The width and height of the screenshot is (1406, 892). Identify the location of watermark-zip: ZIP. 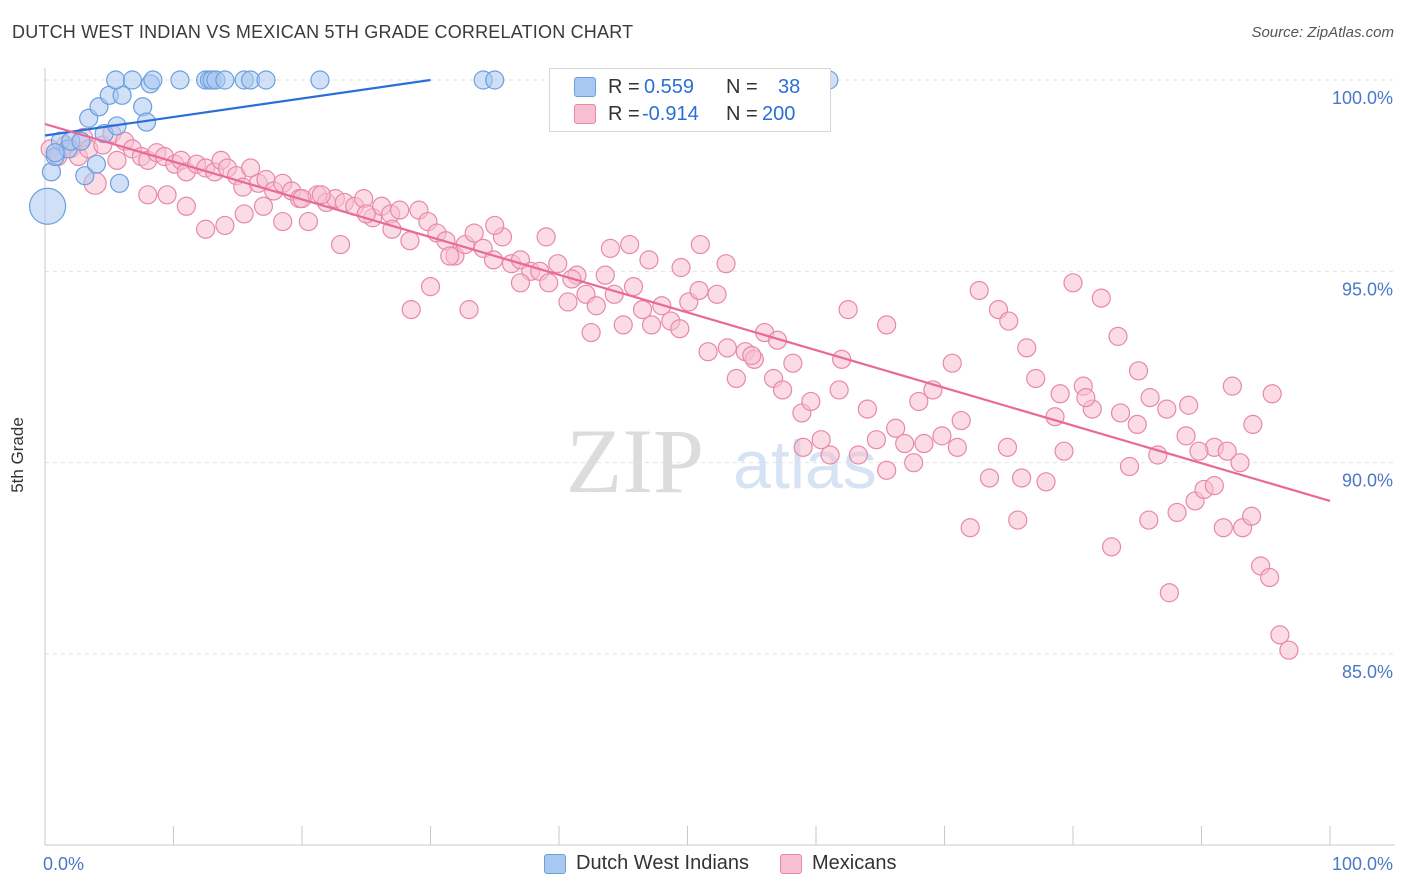
(635, 461).